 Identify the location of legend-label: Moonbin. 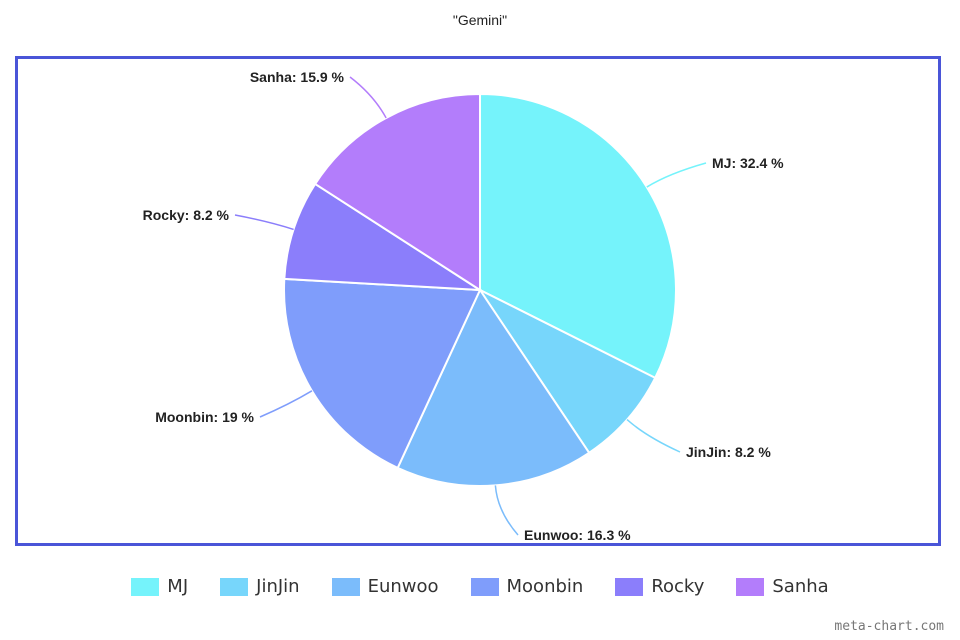
(545, 586).